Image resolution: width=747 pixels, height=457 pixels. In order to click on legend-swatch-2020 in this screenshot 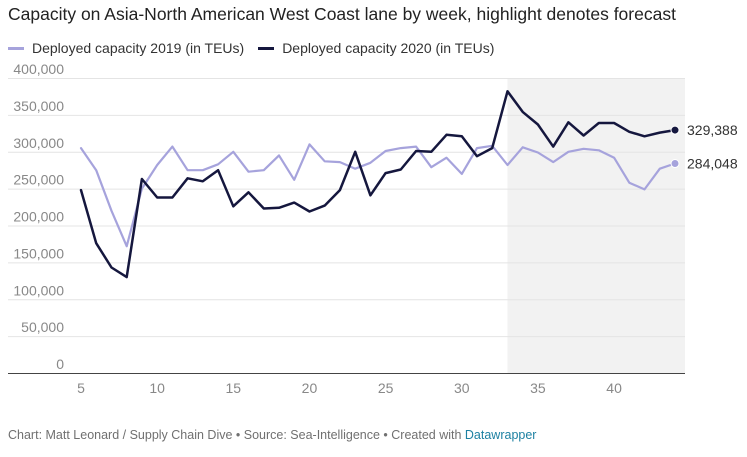, I will do `click(266, 48)`.